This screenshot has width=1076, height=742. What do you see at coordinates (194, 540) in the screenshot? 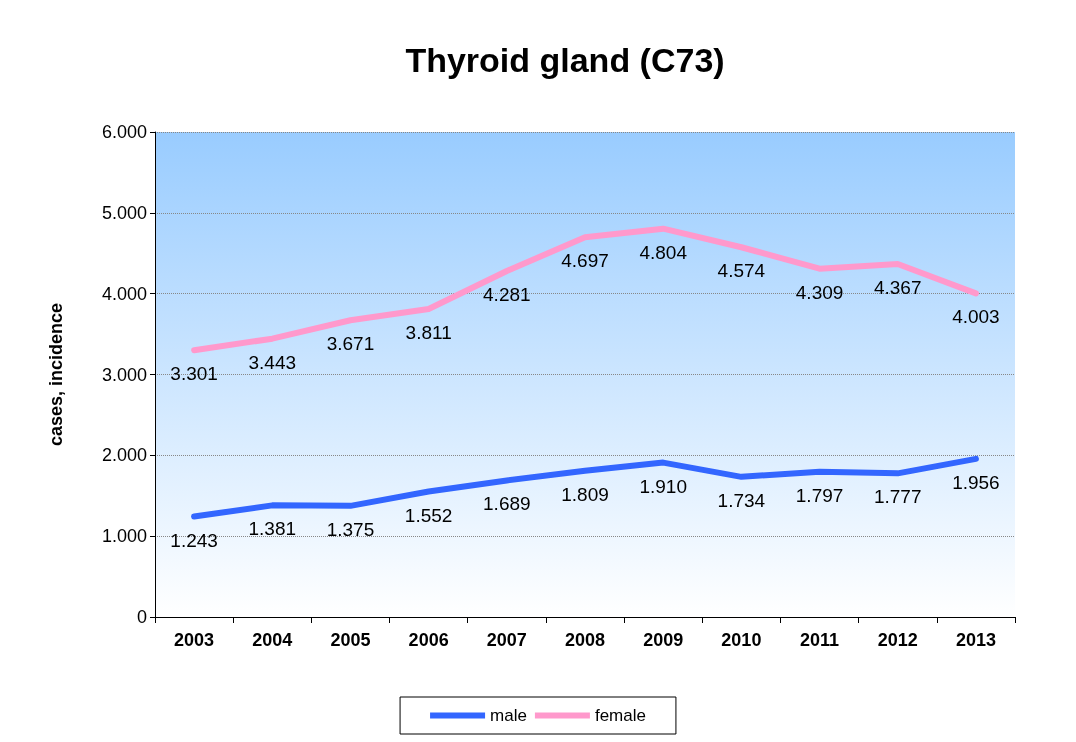
I see `data-label: 1.243` at bounding box center [194, 540].